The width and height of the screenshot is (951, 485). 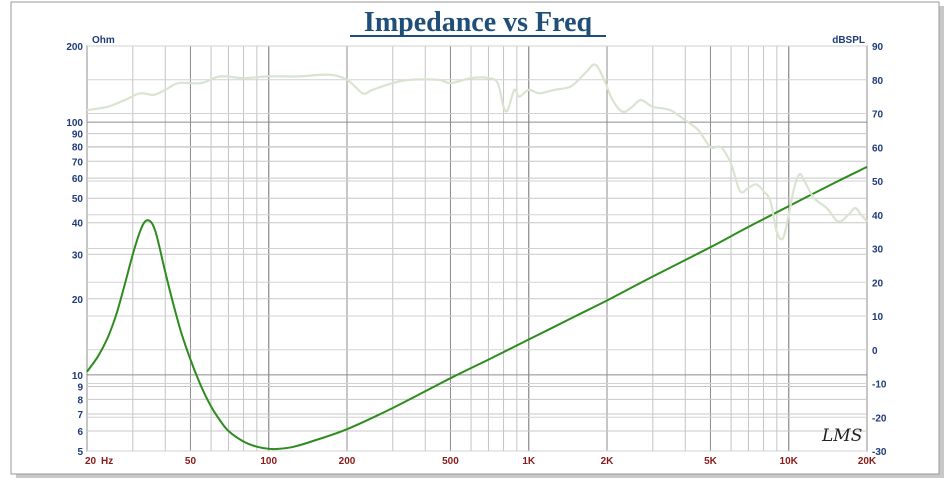 What do you see at coordinates (875, 351) in the screenshot?
I see `right-tick-label: 0` at bounding box center [875, 351].